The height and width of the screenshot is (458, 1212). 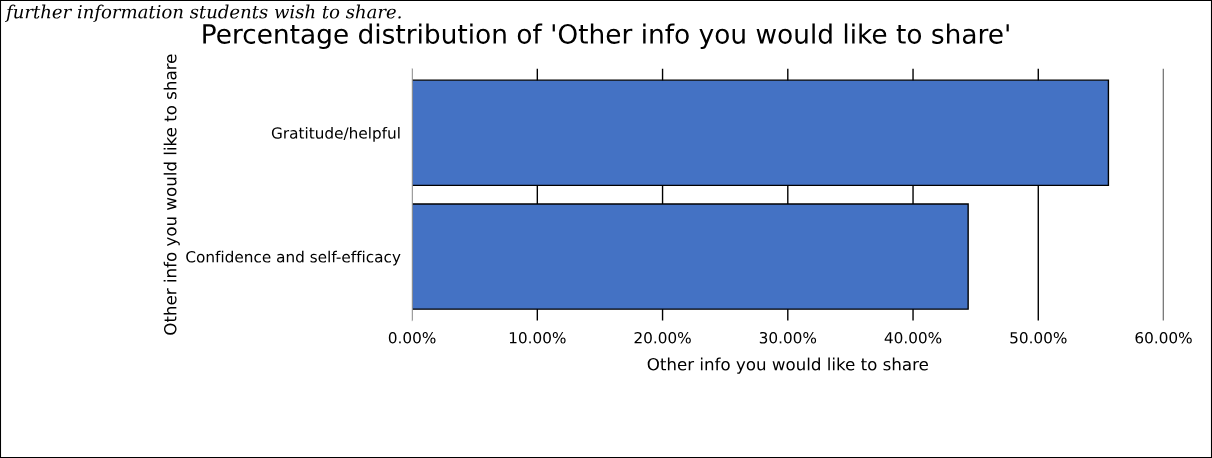 What do you see at coordinates (913, 337) in the screenshot?
I see `x-tick-label: 40.00%` at bounding box center [913, 337].